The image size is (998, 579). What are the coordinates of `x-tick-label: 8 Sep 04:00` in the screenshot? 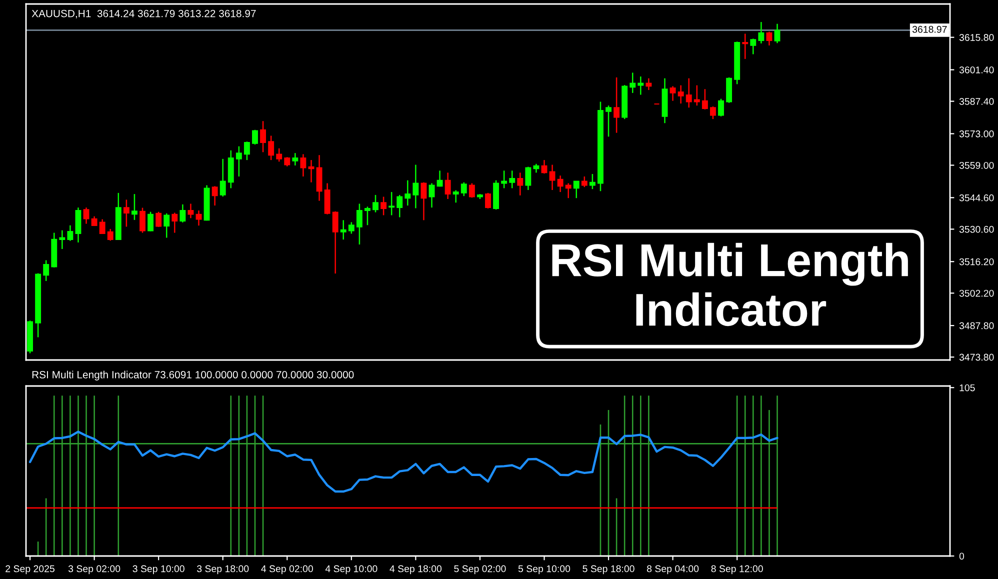 It's located at (673, 569).